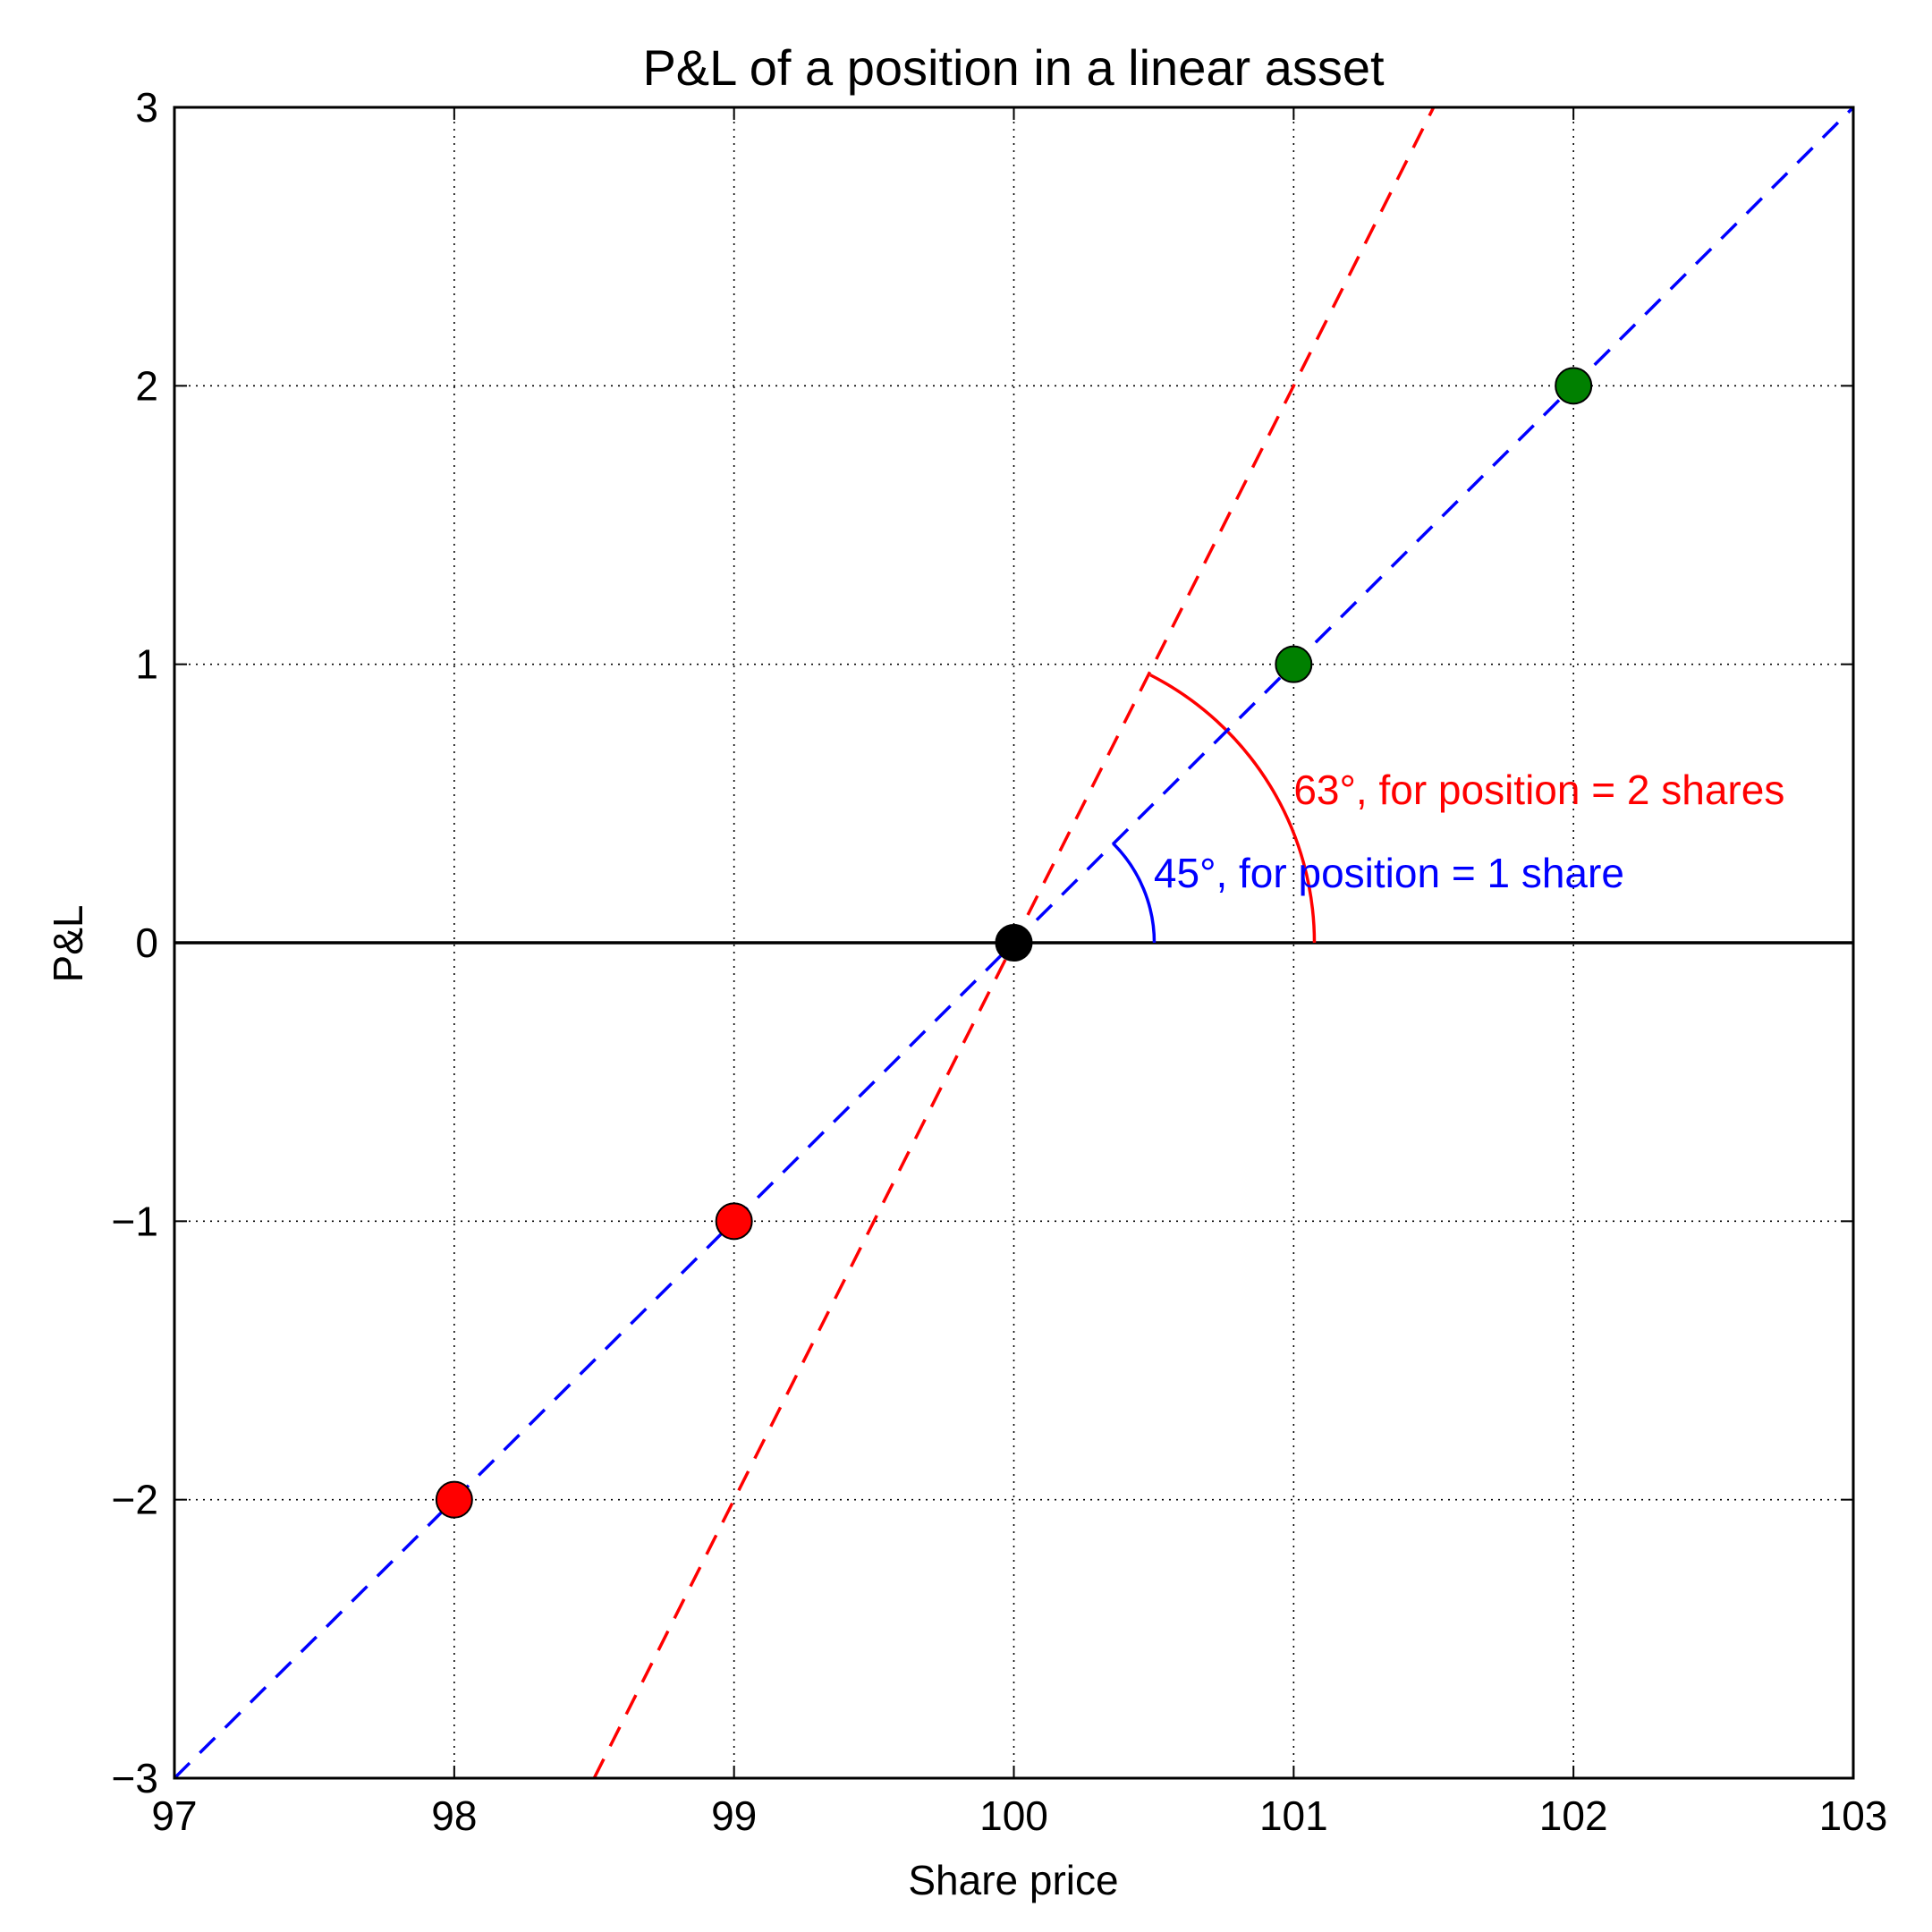 The height and width of the screenshot is (1932, 1932). What do you see at coordinates (135, 1500) in the screenshot?
I see `y-tick-label: −2` at bounding box center [135, 1500].